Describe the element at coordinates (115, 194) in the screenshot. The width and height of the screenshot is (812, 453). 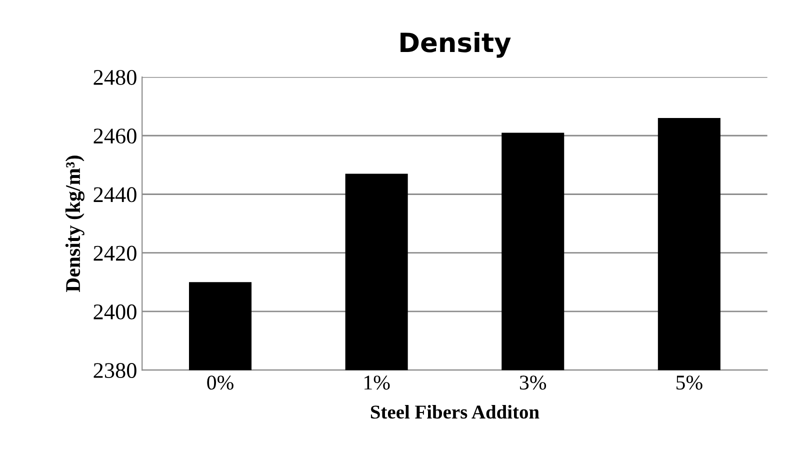
I see `y-tick-label: 2440` at that location.